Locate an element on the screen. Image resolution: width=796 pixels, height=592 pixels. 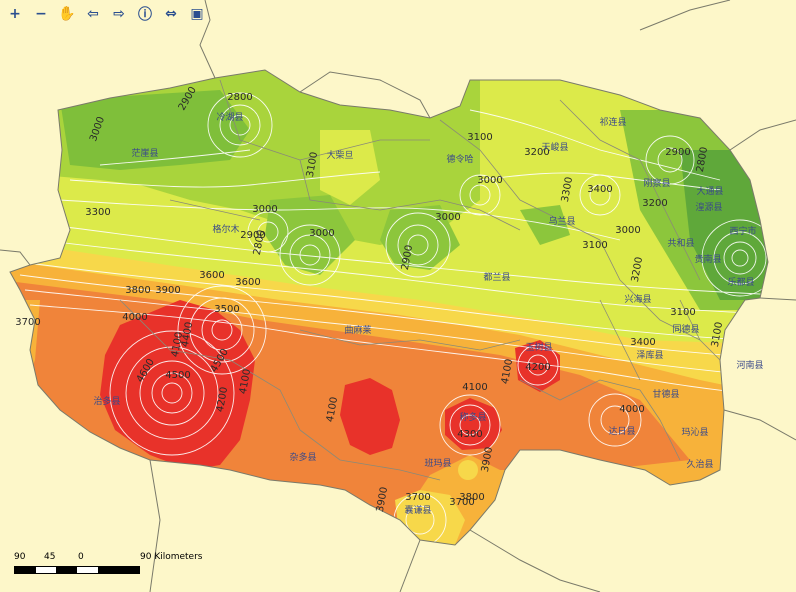
measure-tool: ⇔ is located at coordinates (171, 14).